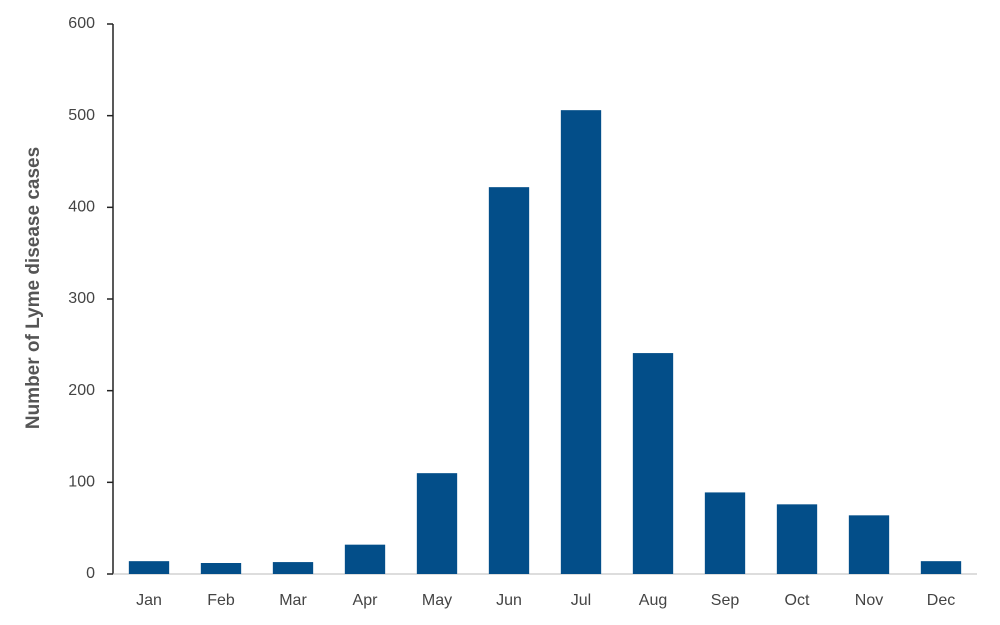 Image resolution: width=1000 pixels, height=625 pixels. What do you see at coordinates (221, 600) in the screenshot?
I see `x-tick-label: Feb` at bounding box center [221, 600].